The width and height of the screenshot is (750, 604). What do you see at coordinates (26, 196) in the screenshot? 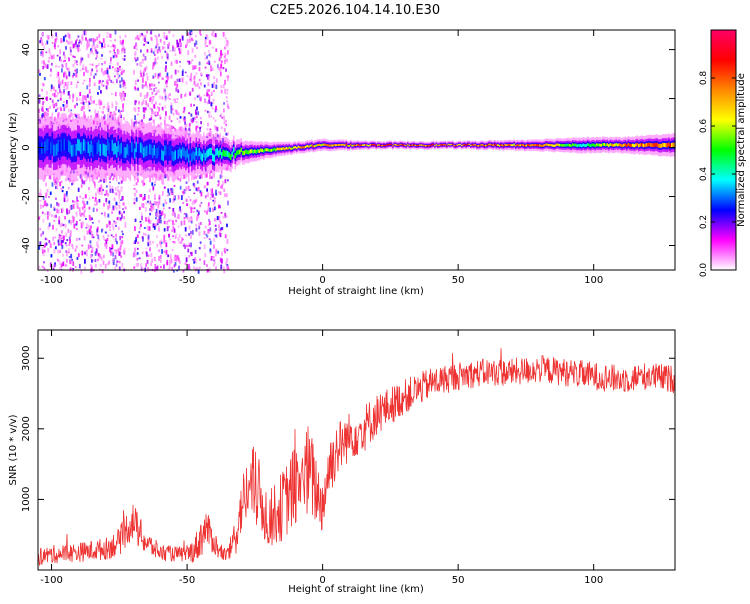
I see `y-tick-label: -20` at bounding box center [26, 196].